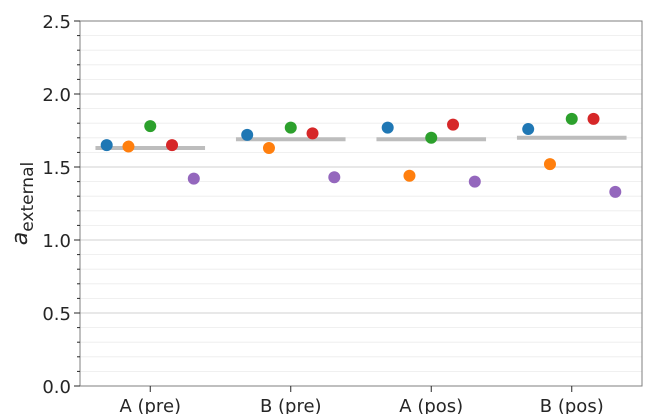  What do you see at coordinates (56, 168) in the screenshot?
I see `y-tick-label: 1.5` at bounding box center [56, 168].